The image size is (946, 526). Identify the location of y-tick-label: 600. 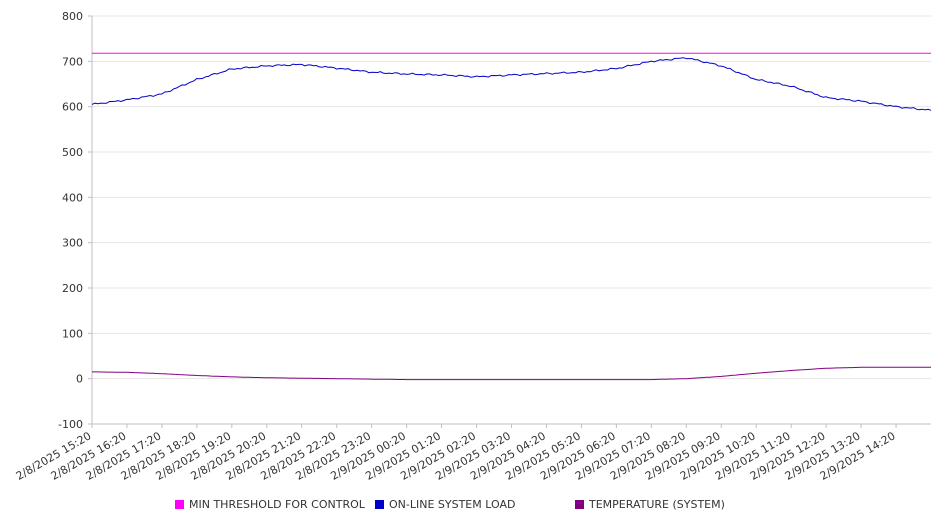
(72, 107).